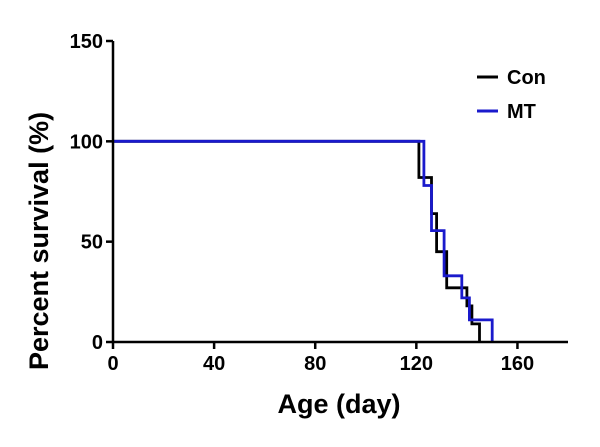 Image resolution: width=600 pixels, height=447 pixels. What do you see at coordinates (521, 112) in the screenshot?
I see `legend-label-mt: MT` at bounding box center [521, 112].